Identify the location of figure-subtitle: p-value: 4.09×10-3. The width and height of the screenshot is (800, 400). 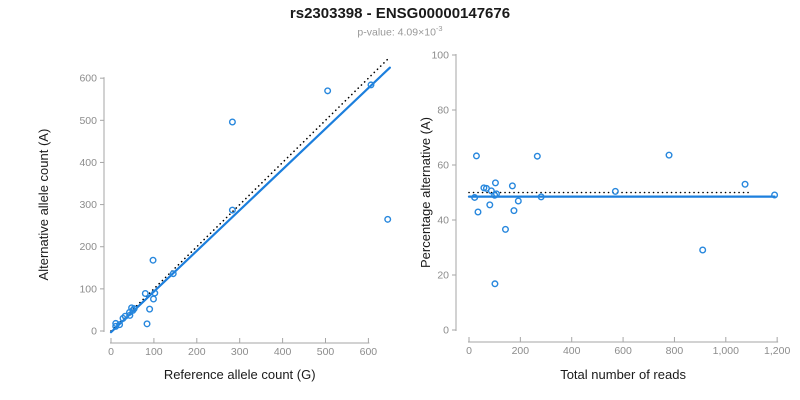
(400, 31).